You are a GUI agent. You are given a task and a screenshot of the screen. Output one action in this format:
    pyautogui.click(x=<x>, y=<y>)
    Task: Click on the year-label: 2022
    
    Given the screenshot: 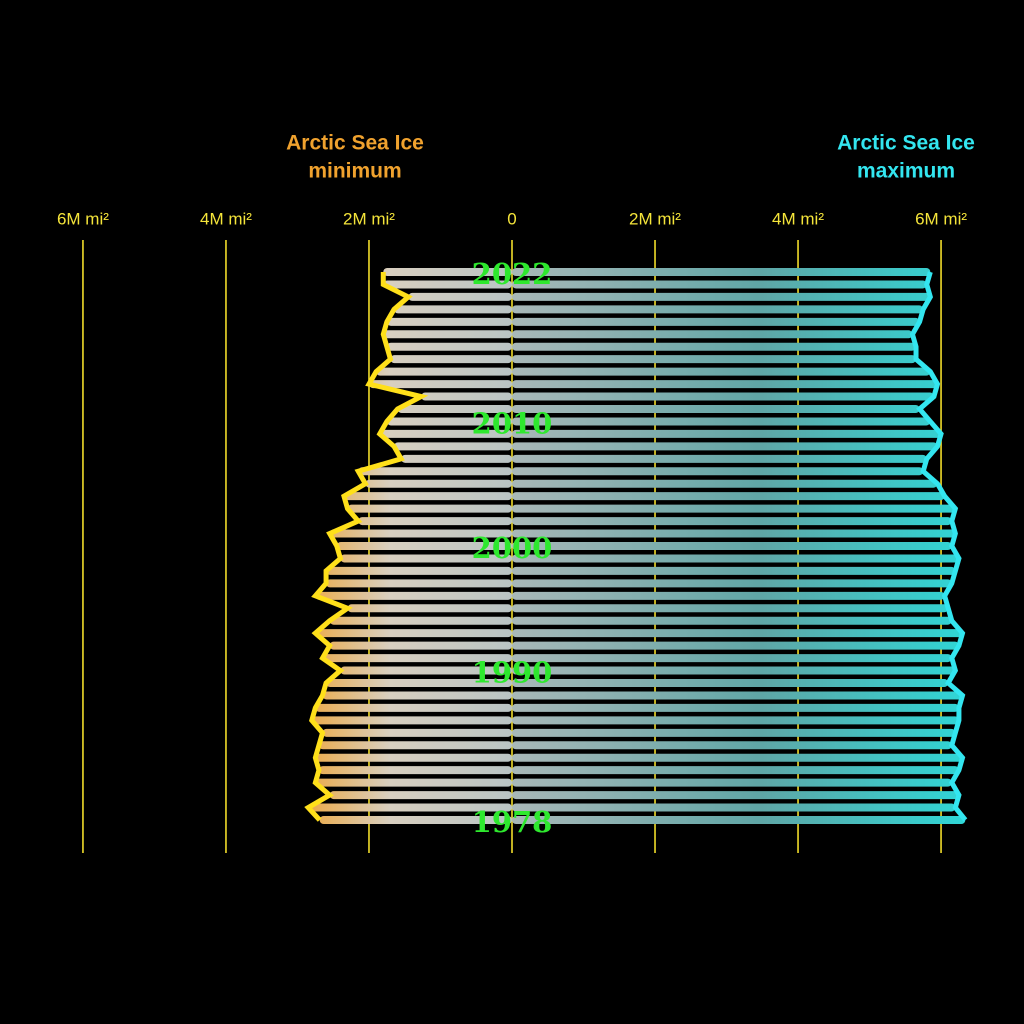 What is the action you would take?
    pyautogui.click(x=512, y=274)
    